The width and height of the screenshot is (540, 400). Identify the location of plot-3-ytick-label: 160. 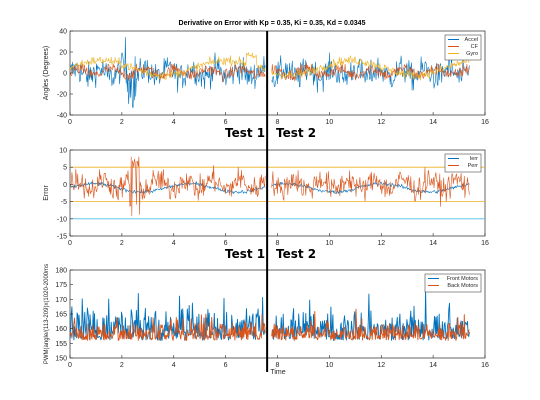
(61, 329).